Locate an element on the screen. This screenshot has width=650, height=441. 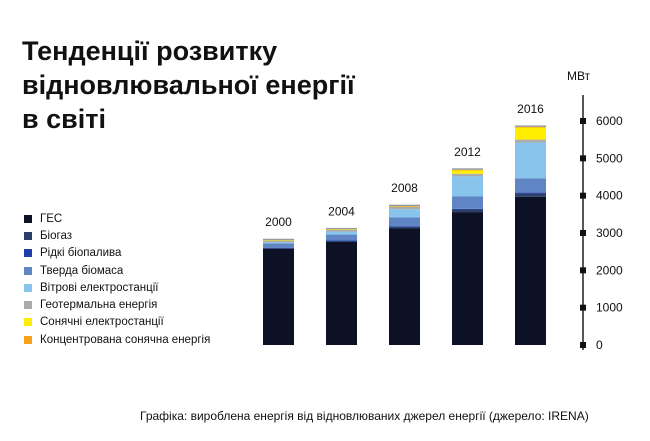
legend-label: Біогаз is located at coordinates (56, 235).